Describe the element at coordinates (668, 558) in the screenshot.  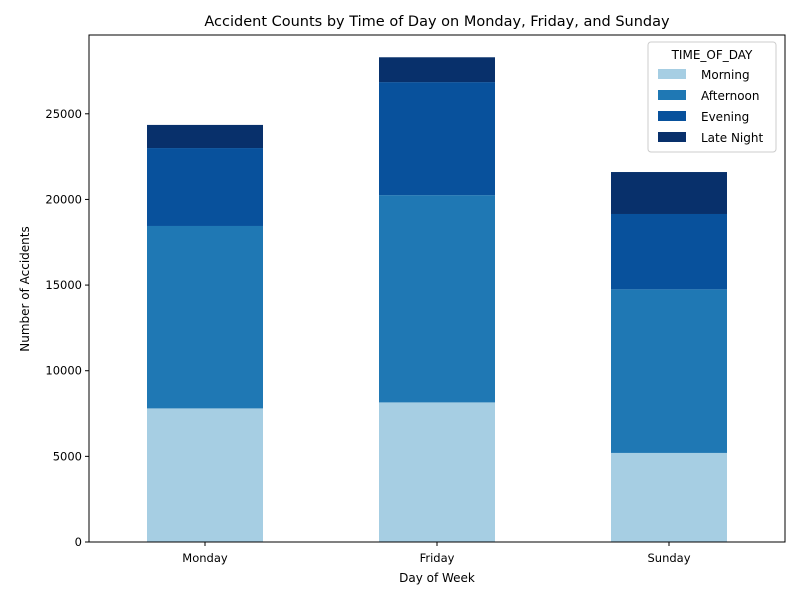
I see `x-tick-label: Sunday` at that location.